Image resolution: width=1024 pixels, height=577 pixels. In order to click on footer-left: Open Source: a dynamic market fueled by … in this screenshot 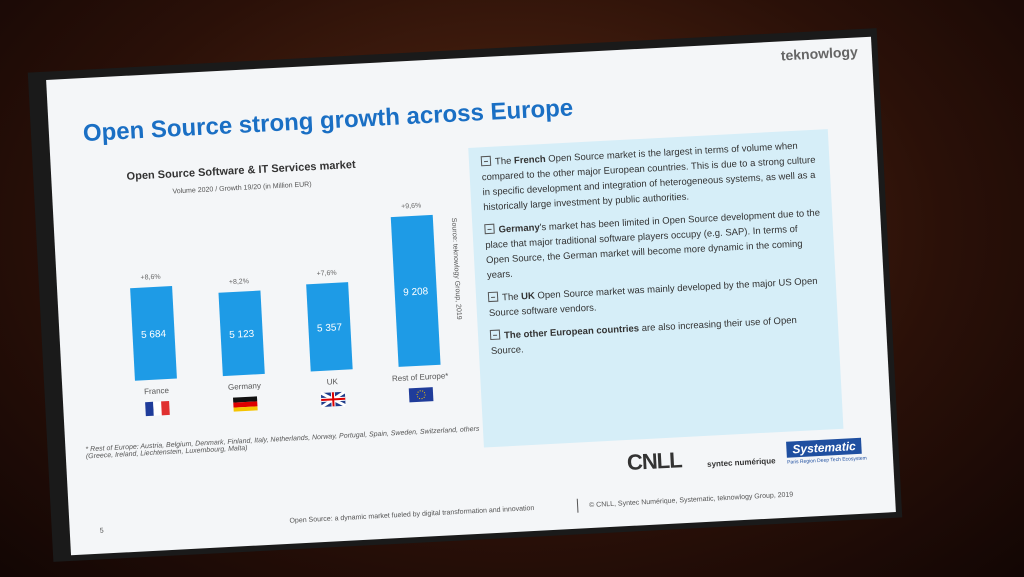, I will do `click(412, 514)`.